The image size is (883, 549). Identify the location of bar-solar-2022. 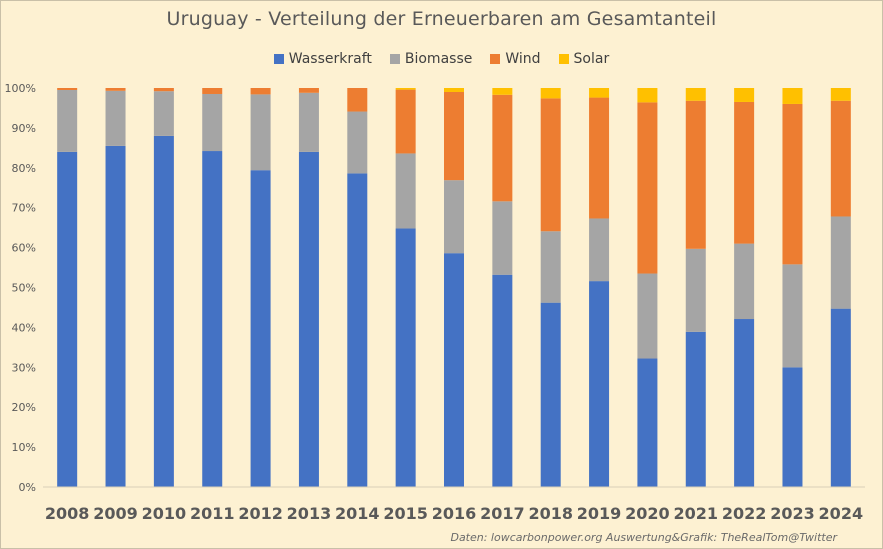
(744, 95).